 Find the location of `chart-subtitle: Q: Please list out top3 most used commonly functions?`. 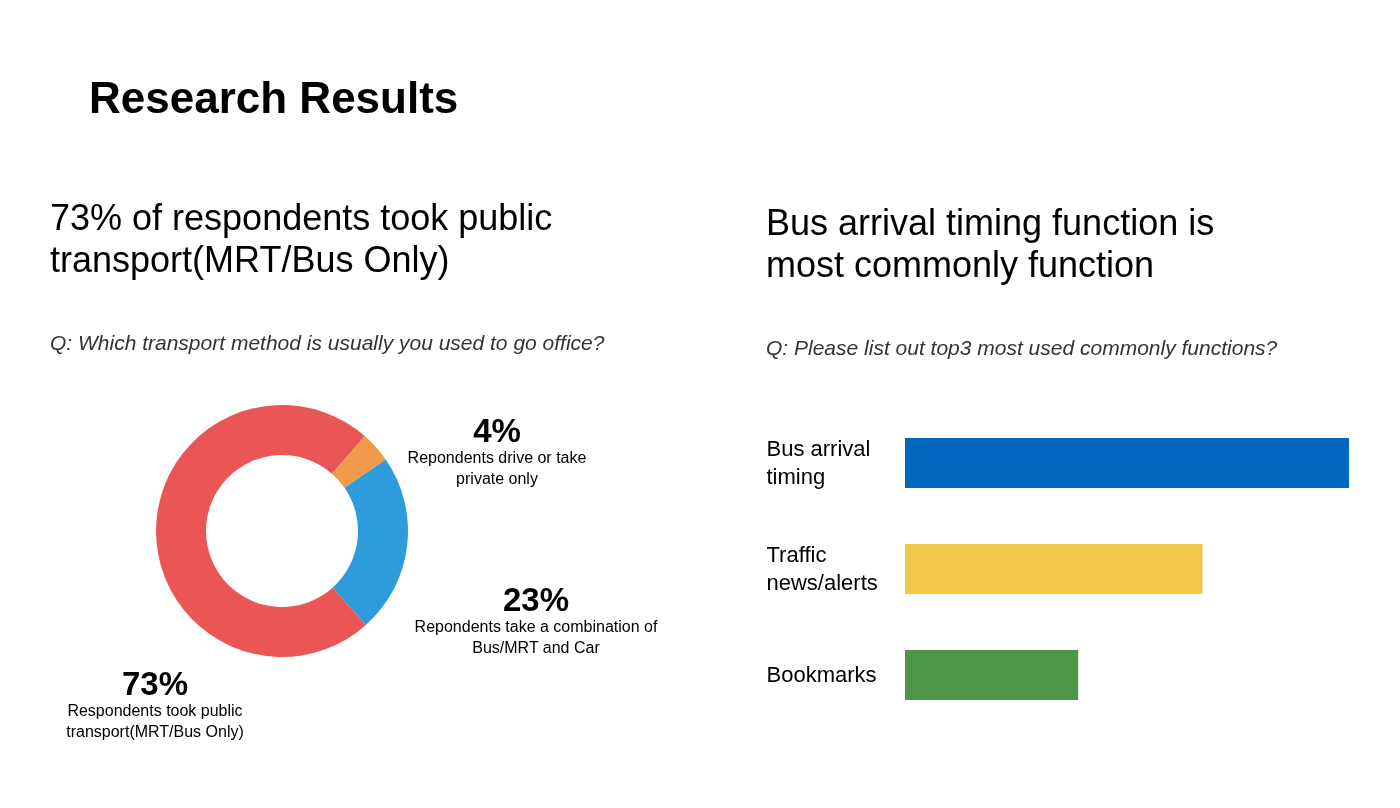

chart-subtitle: Q: Please list out top3 most used commonly functions? is located at coordinates (1022, 347).